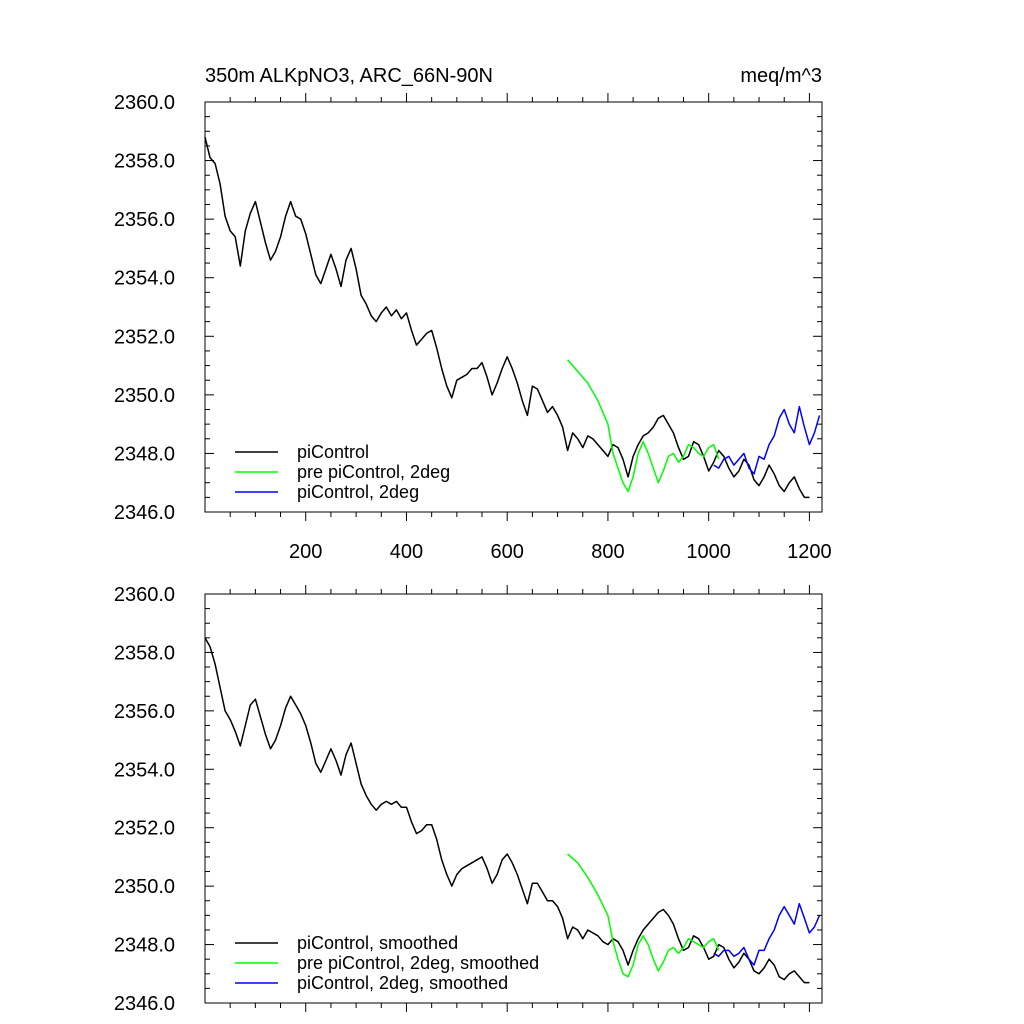 The width and height of the screenshot is (1024, 1024). Describe the element at coordinates (305, 552) in the screenshot. I see `x-tick-label: 200` at that location.